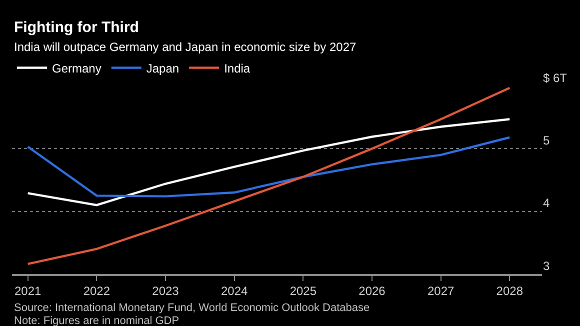 This screenshot has height=326, width=580. Describe the element at coordinates (546, 265) in the screenshot. I see `y-tick-label: 3` at that location.